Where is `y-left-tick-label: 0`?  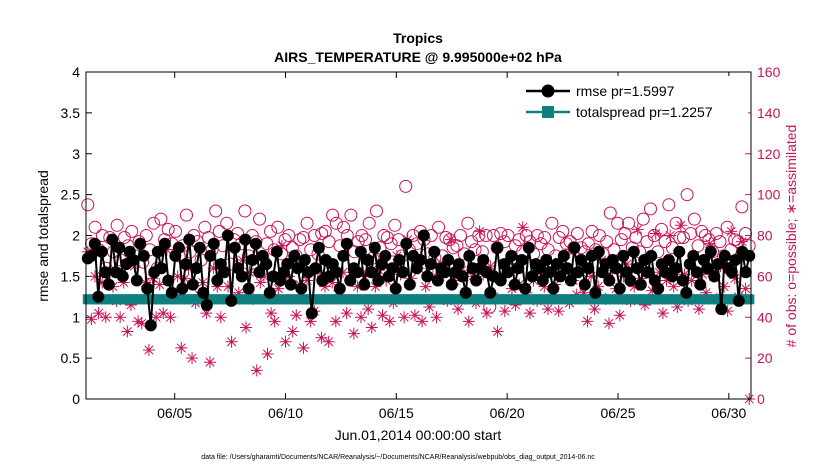 y-left-tick-label: 0 is located at coordinates (76, 399).